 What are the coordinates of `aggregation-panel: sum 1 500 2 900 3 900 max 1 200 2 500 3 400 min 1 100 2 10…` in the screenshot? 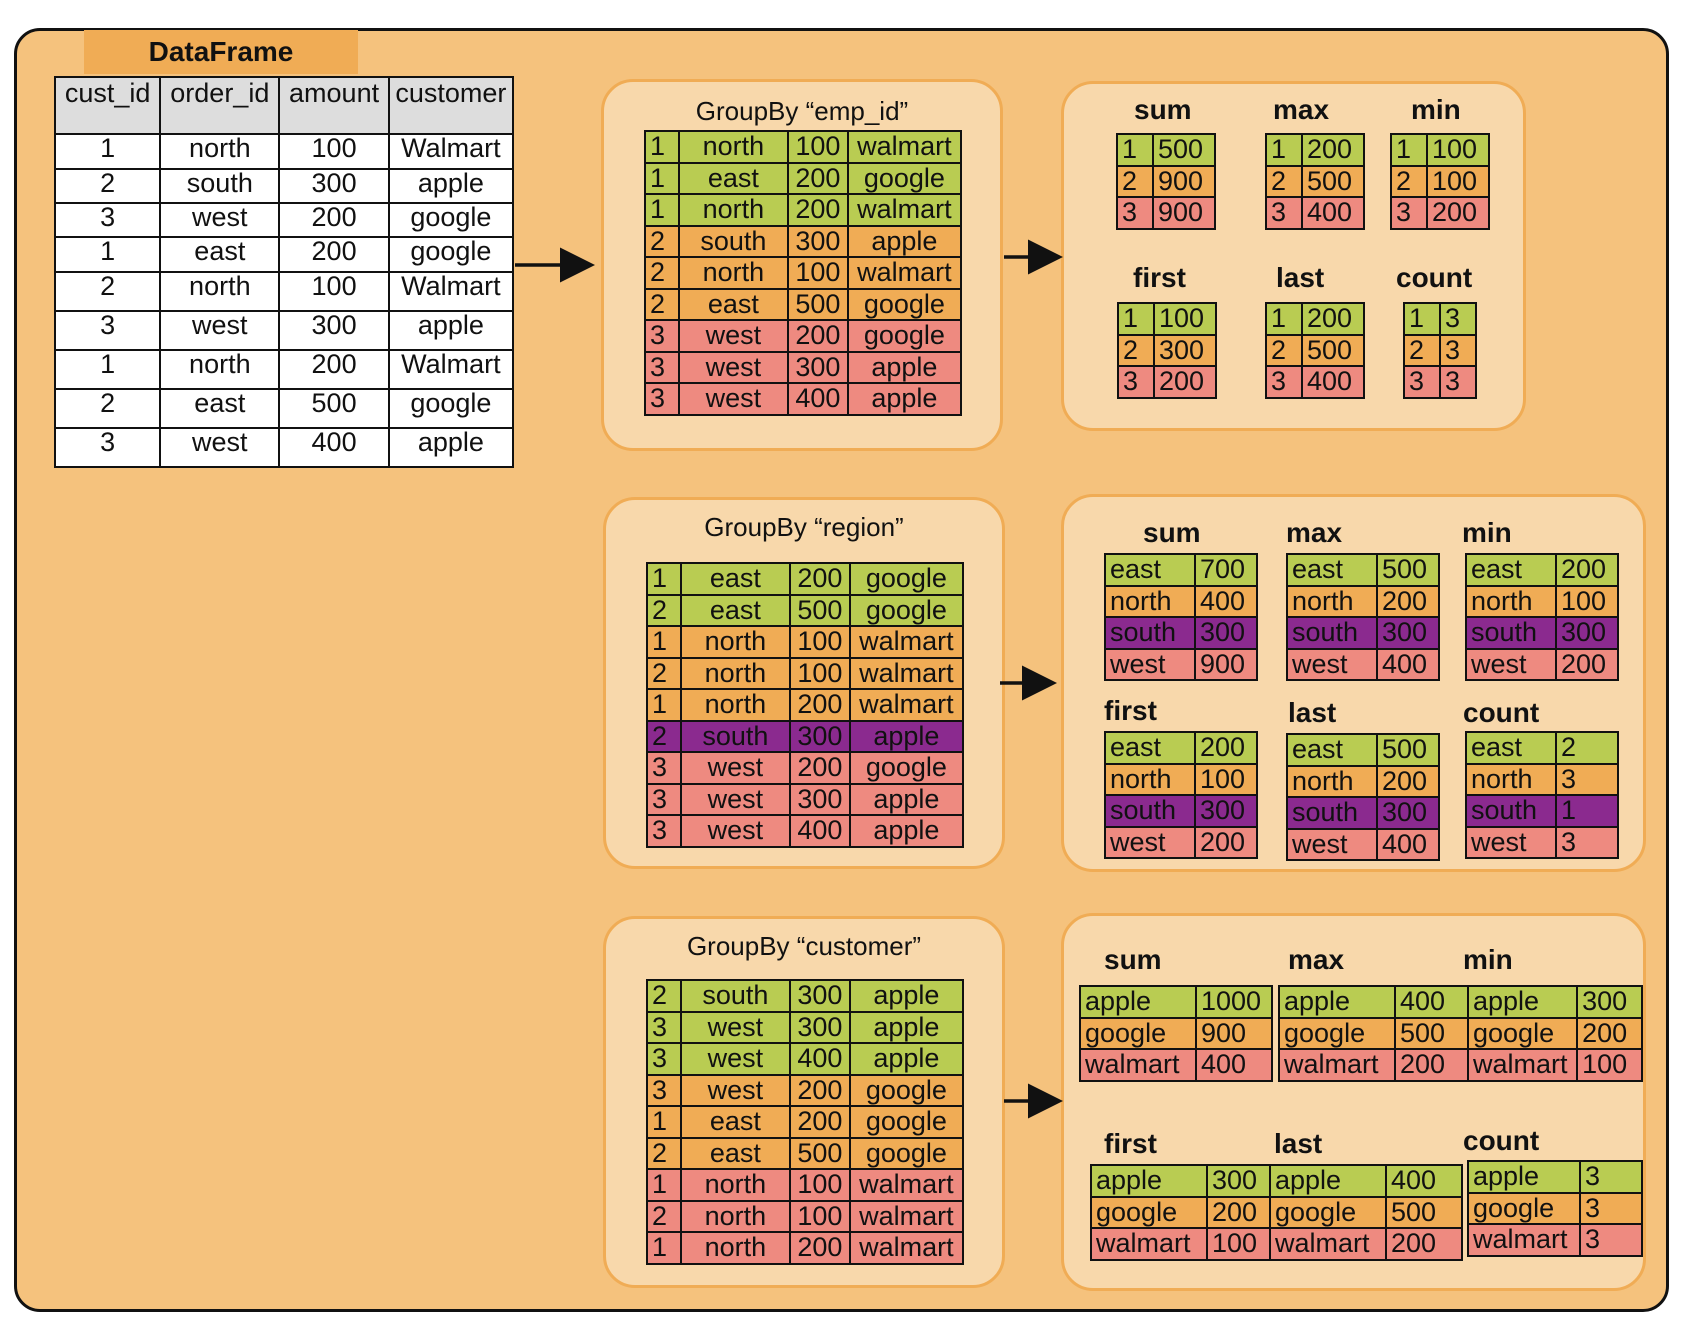 It's located at (1293, 256).